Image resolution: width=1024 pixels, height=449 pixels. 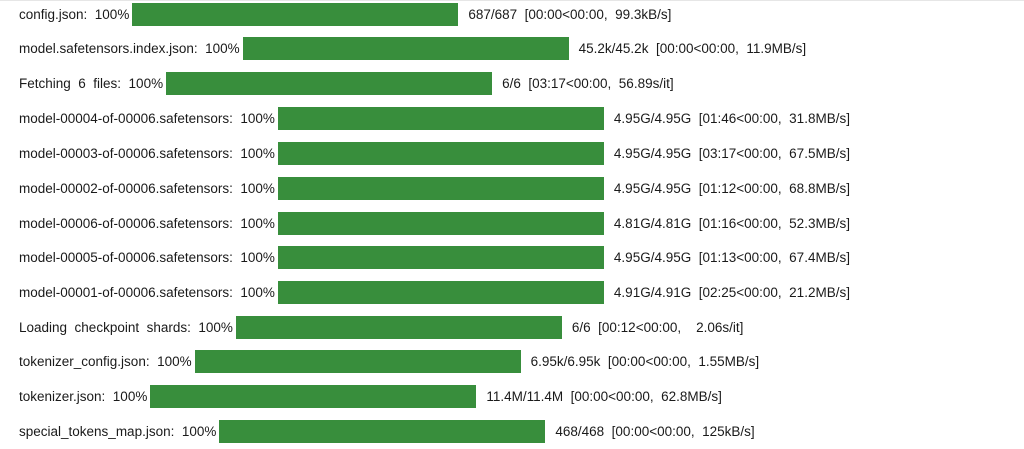 I want to click on progress-label: config.json: 100%, so click(x=74, y=14).